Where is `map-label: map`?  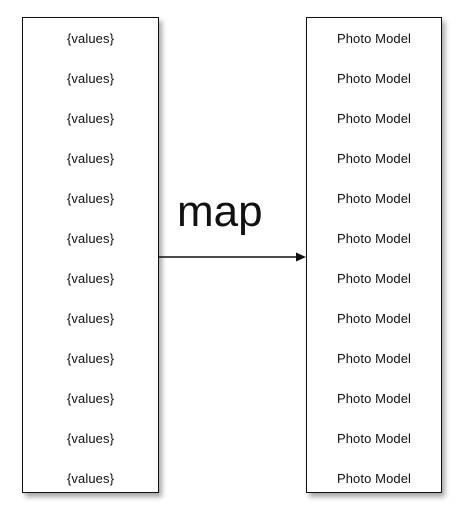
map-label: map is located at coordinates (220, 211).